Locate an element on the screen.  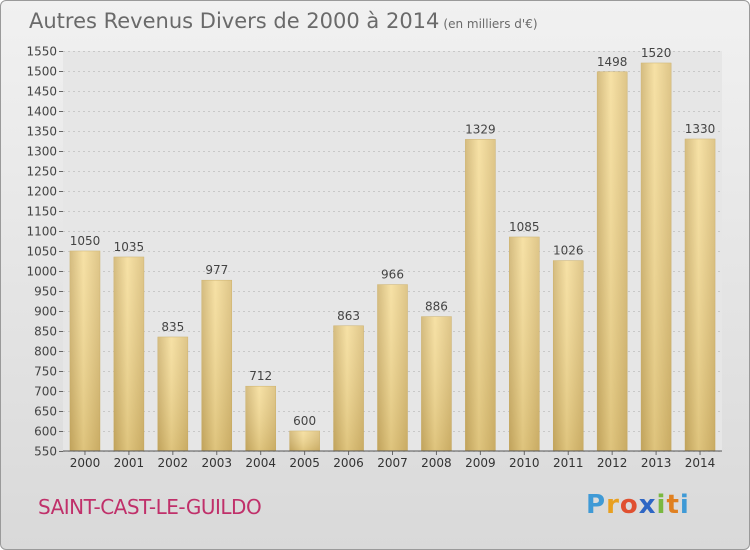
y-tick-label: 1300 is located at coordinates (41, 152).